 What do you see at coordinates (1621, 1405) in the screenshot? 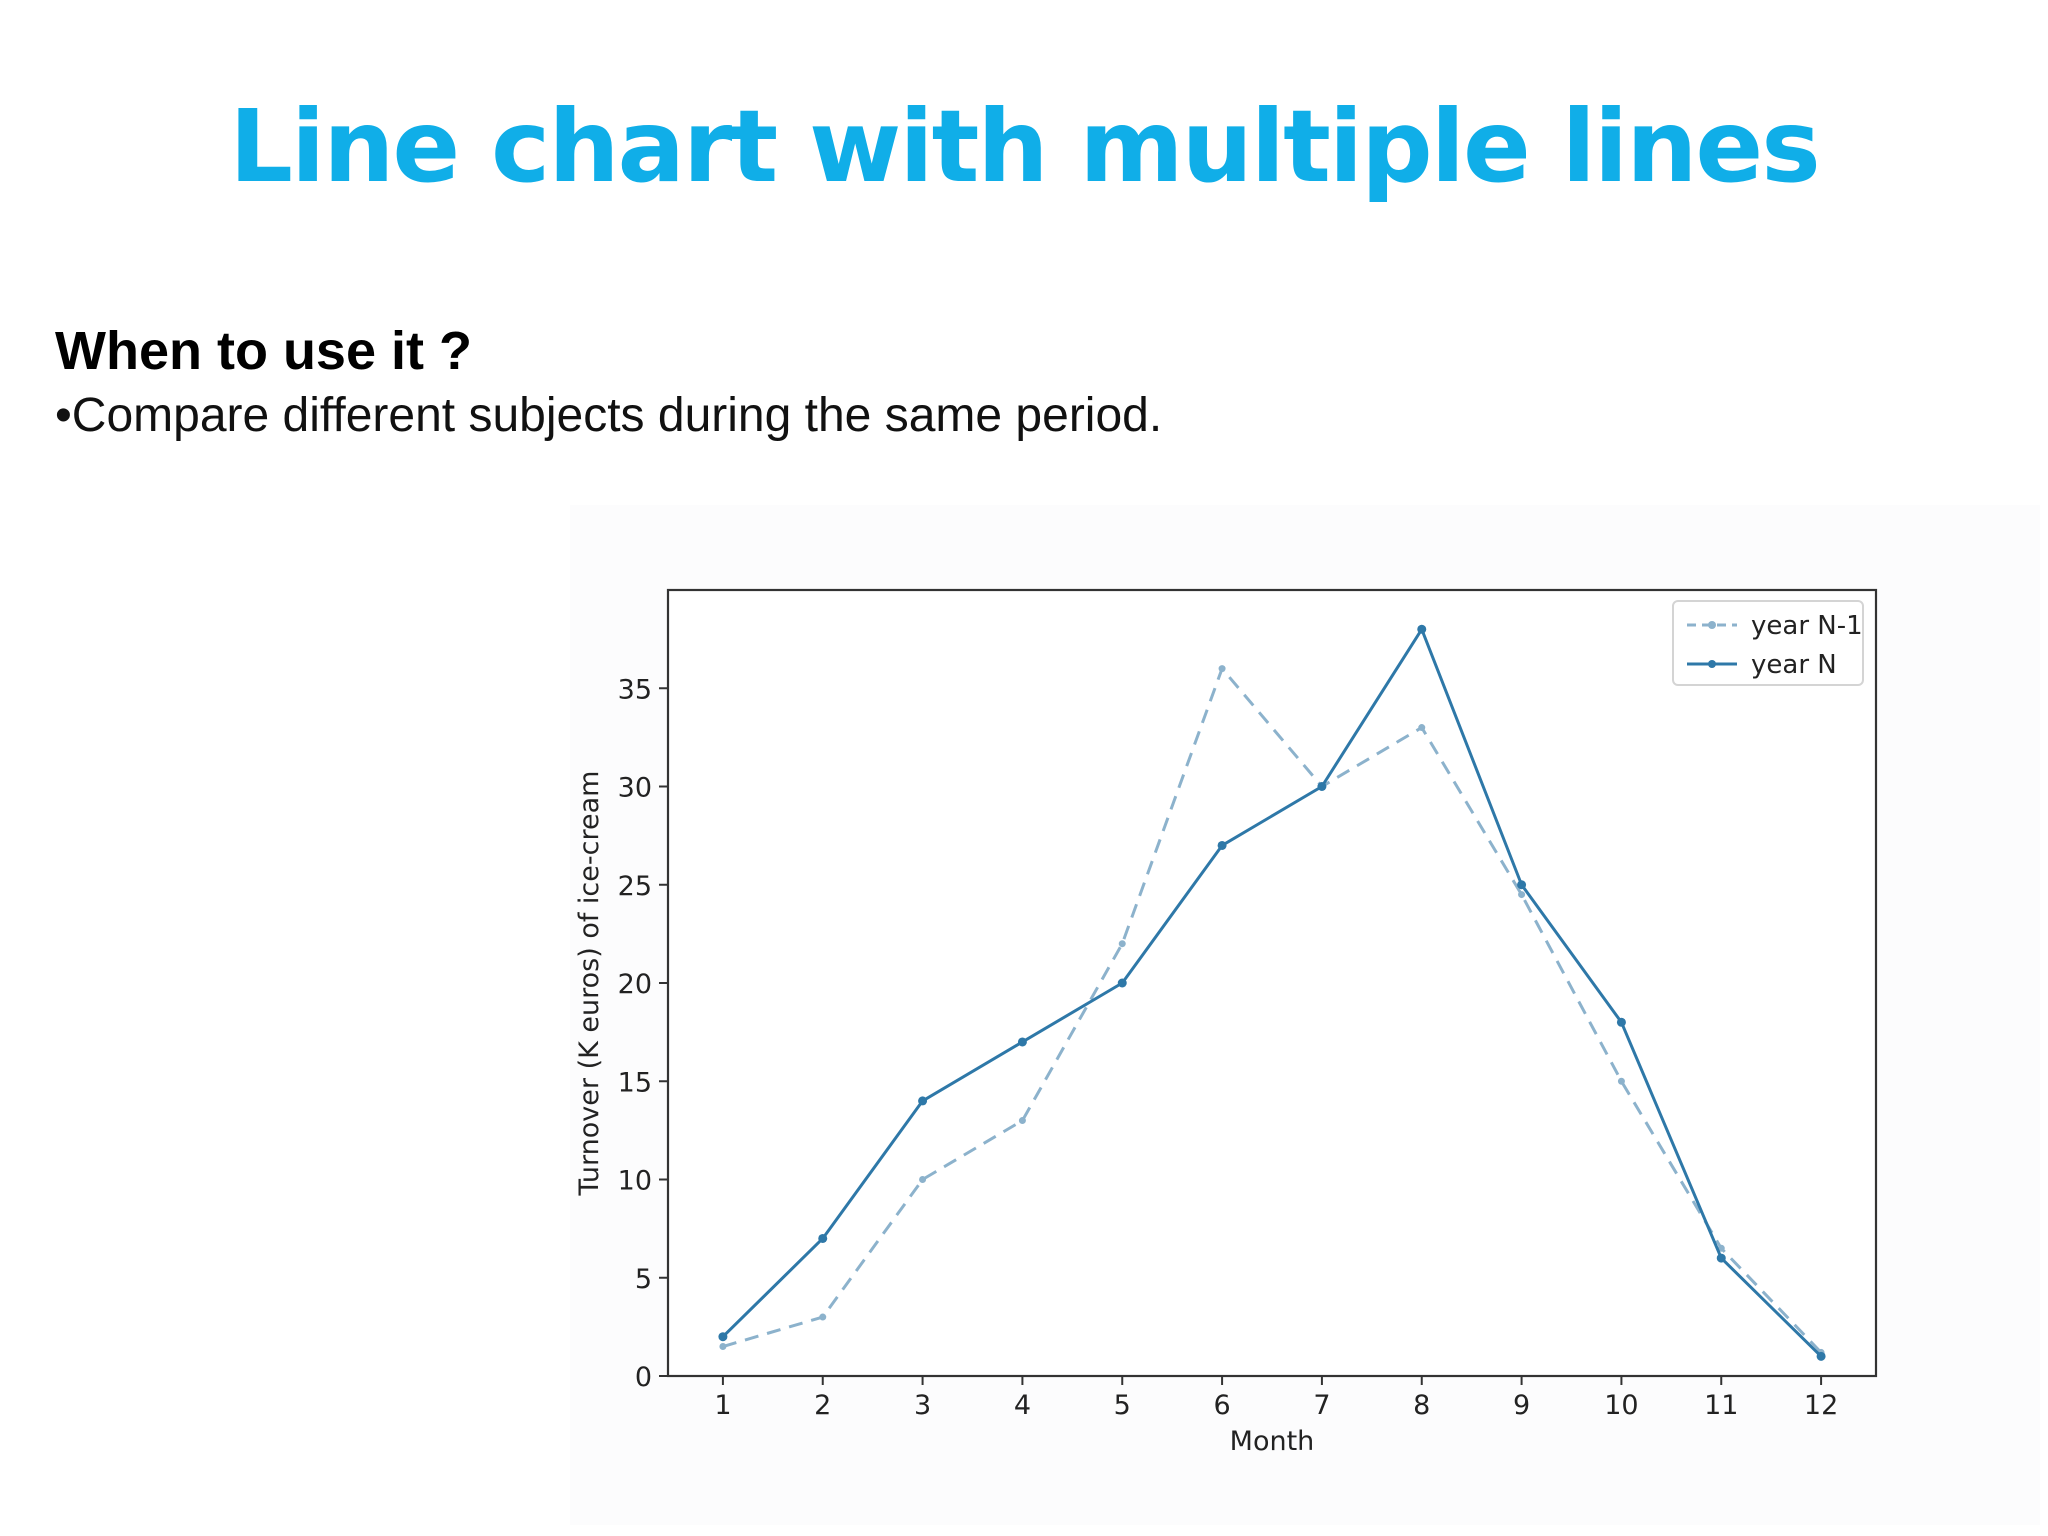
I see `x-tick-label: 10` at bounding box center [1621, 1405].